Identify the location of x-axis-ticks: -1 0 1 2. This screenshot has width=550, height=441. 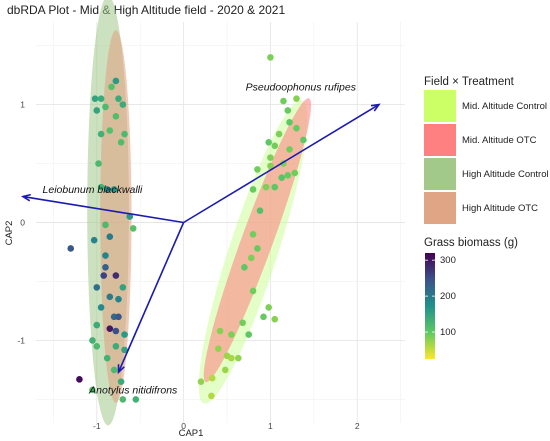
(226, 426).